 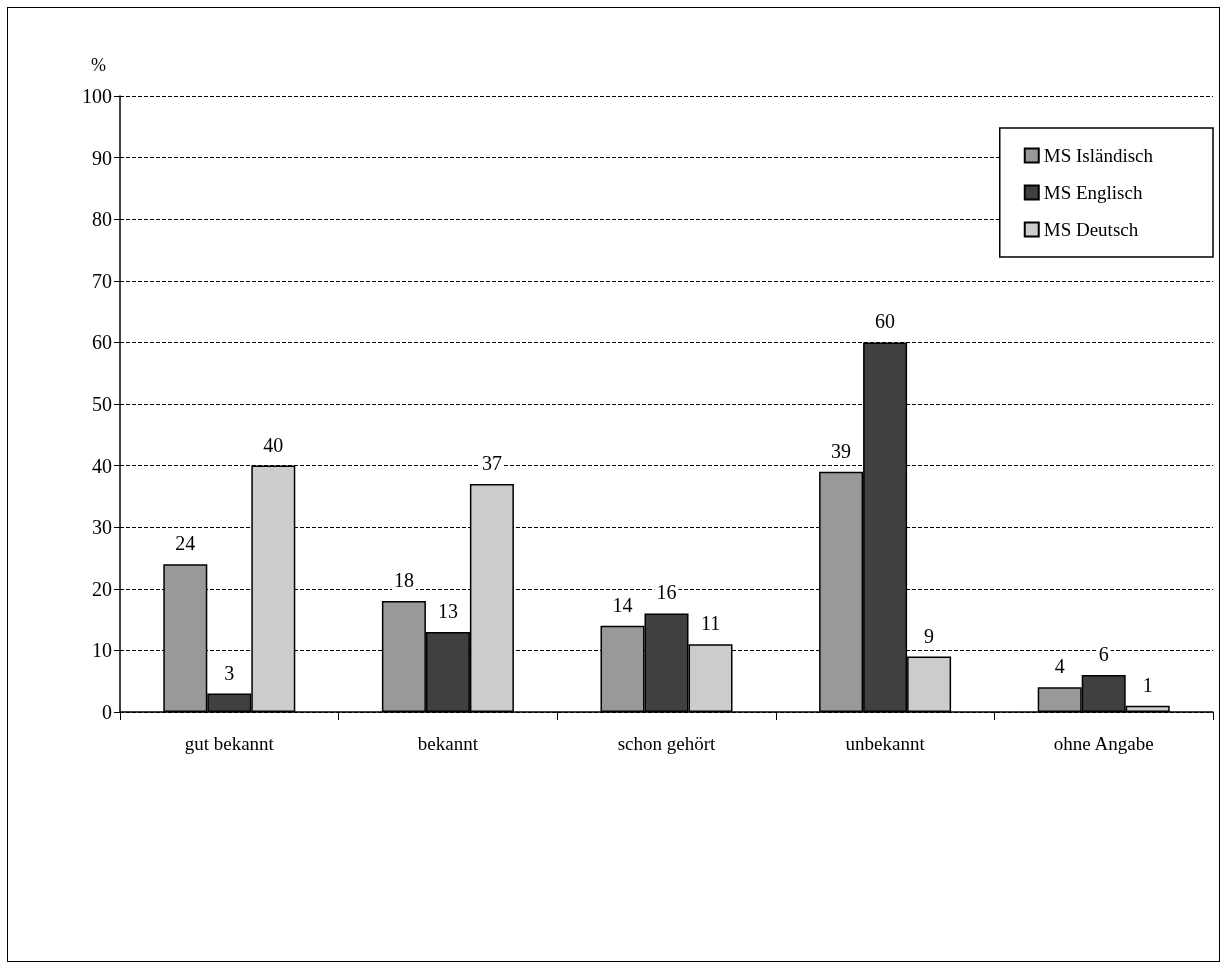 What do you see at coordinates (229, 672) in the screenshot?
I see `data-label: 3` at bounding box center [229, 672].